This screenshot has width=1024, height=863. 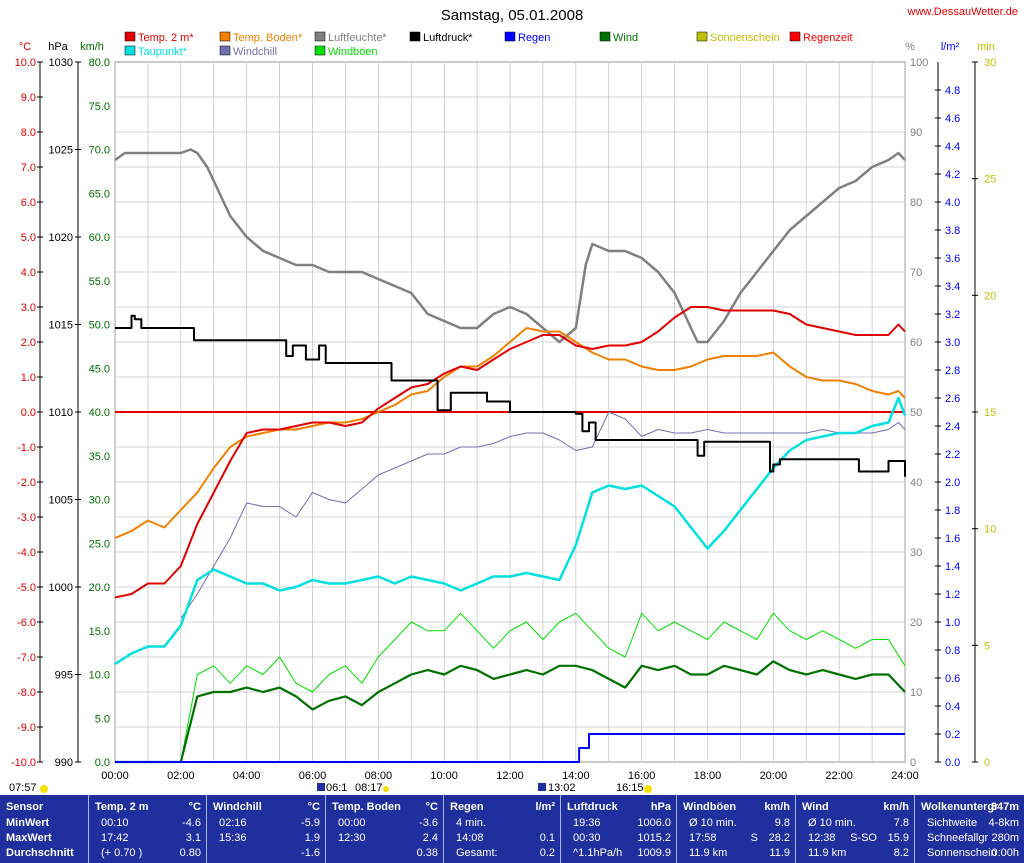 I want to click on legend-label: Windböen, so click(x=353, y=52).